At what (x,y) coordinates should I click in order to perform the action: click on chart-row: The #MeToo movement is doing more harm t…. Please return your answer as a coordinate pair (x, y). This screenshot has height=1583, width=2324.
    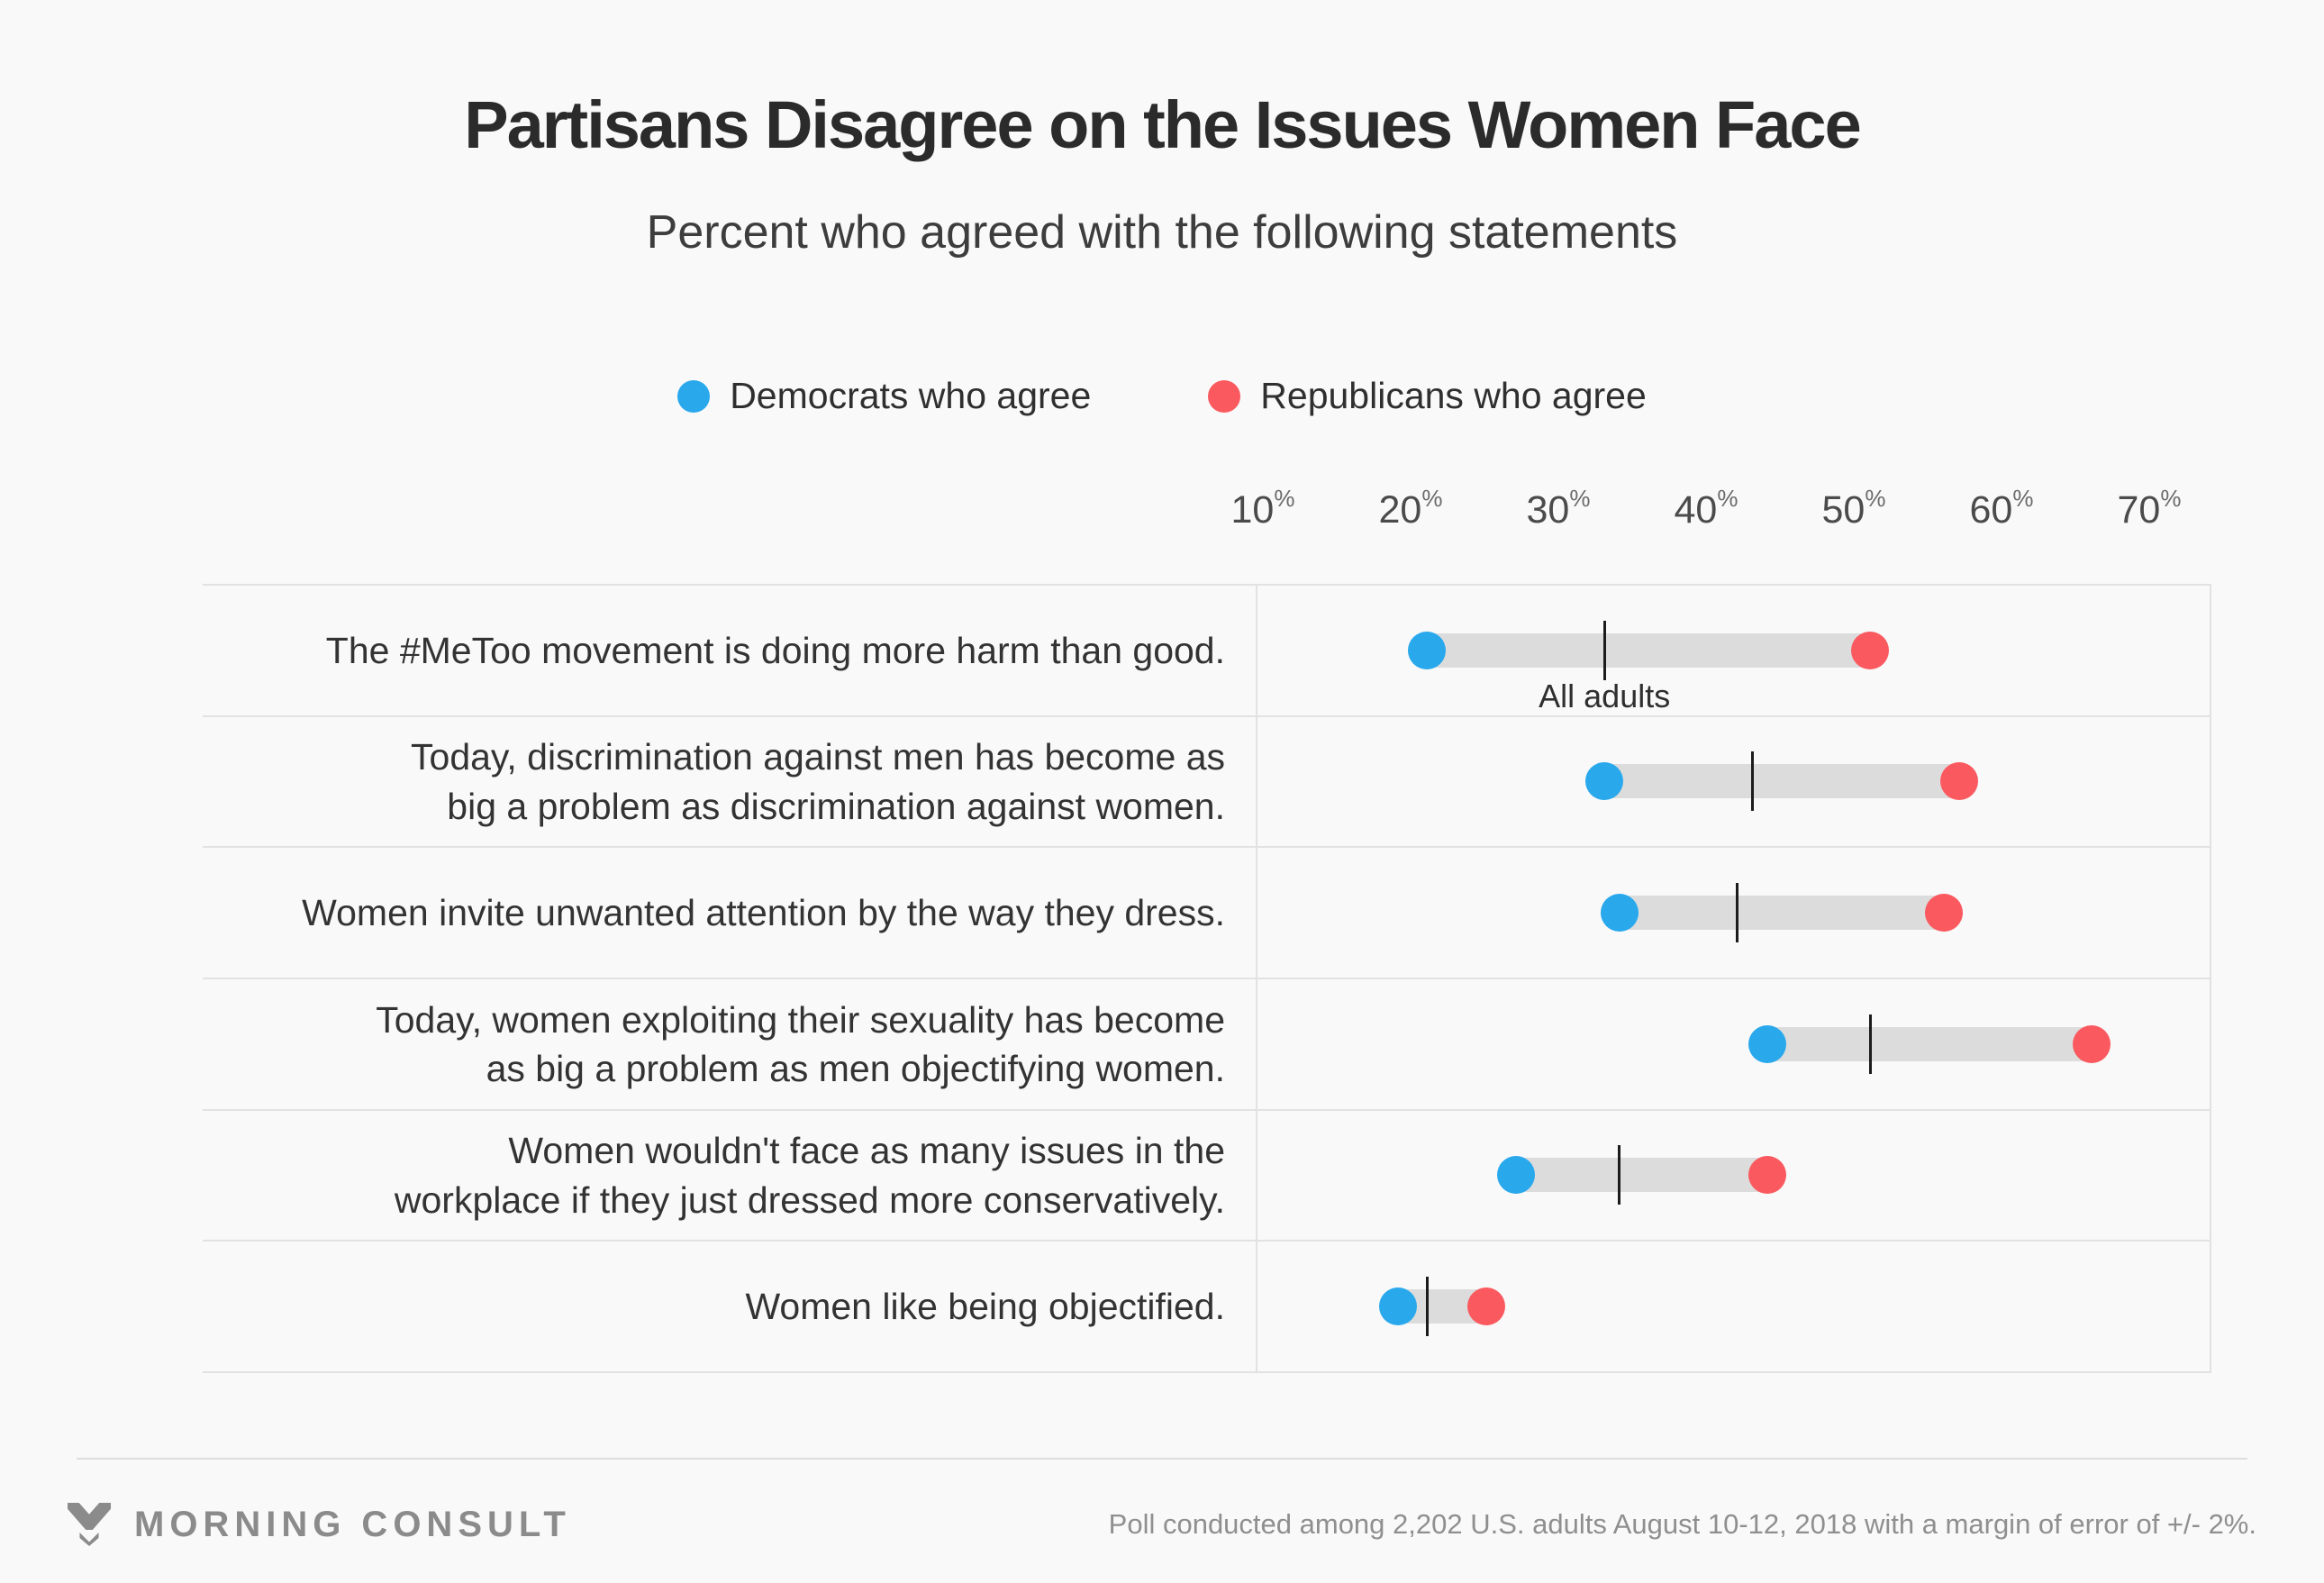
    Looking at the image, I should click on (1207, 649).